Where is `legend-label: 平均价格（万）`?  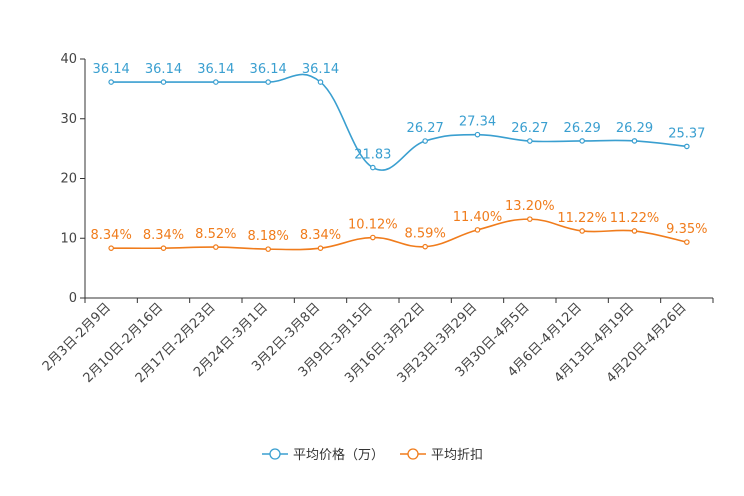
legend-label: 平均价格（万） is located at coordinates (338, 455).